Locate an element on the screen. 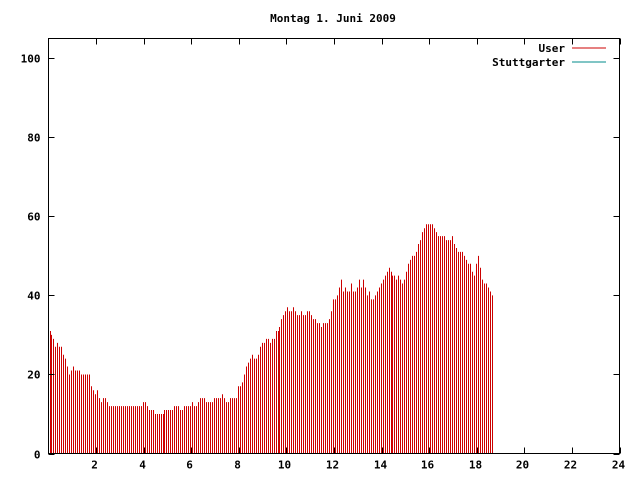 Image resolution: width=640 pixels, height=480 pixels. x-tick-label: 6 is located at coordinates (189, 465).